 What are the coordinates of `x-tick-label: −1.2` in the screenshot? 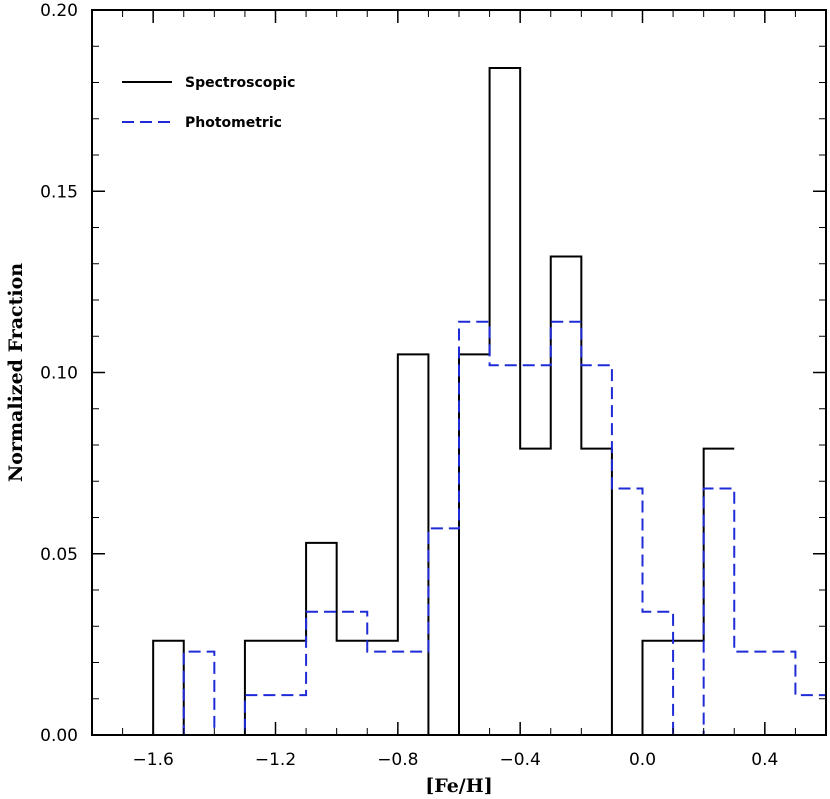 It's located at (275, 760).